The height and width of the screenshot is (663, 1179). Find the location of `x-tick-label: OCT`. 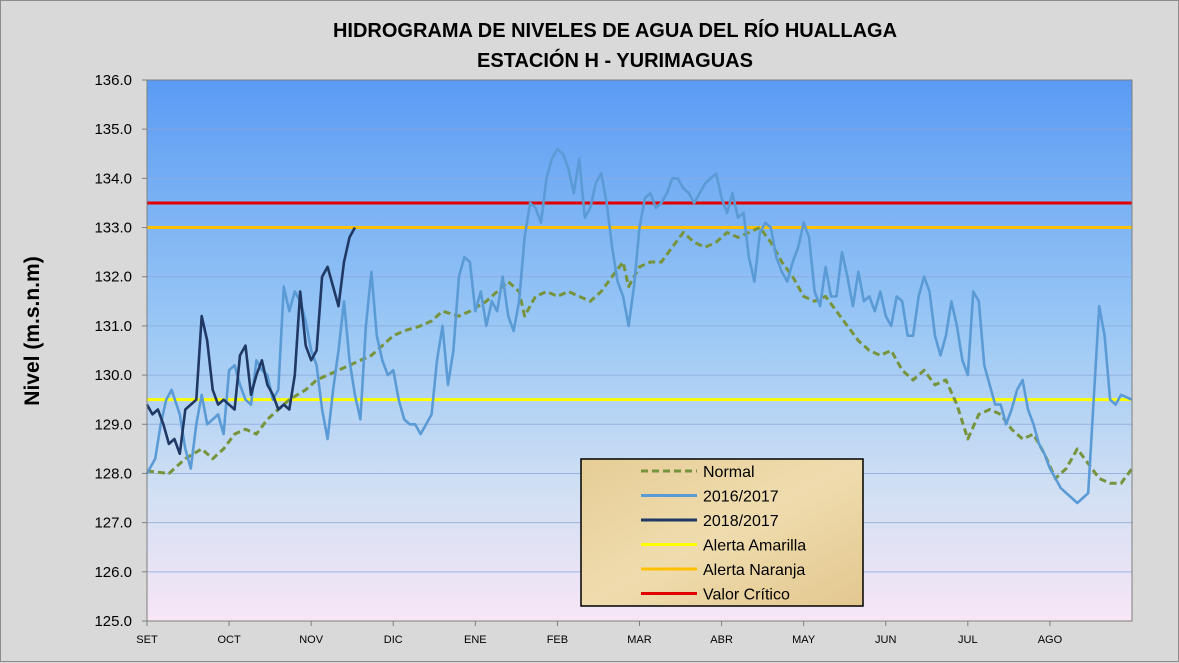

x-tick-label: OCT is located at coordinates (229, 640).